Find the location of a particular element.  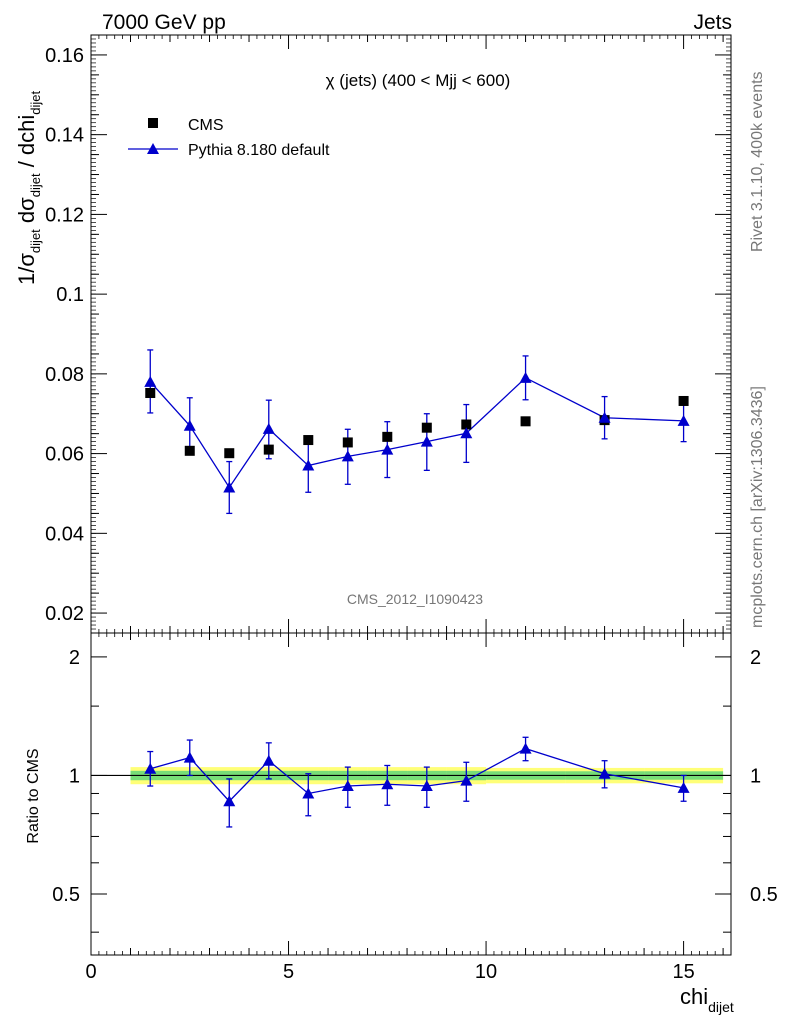

y-tick-label: 0.12 is located at coordinates (64, 215).